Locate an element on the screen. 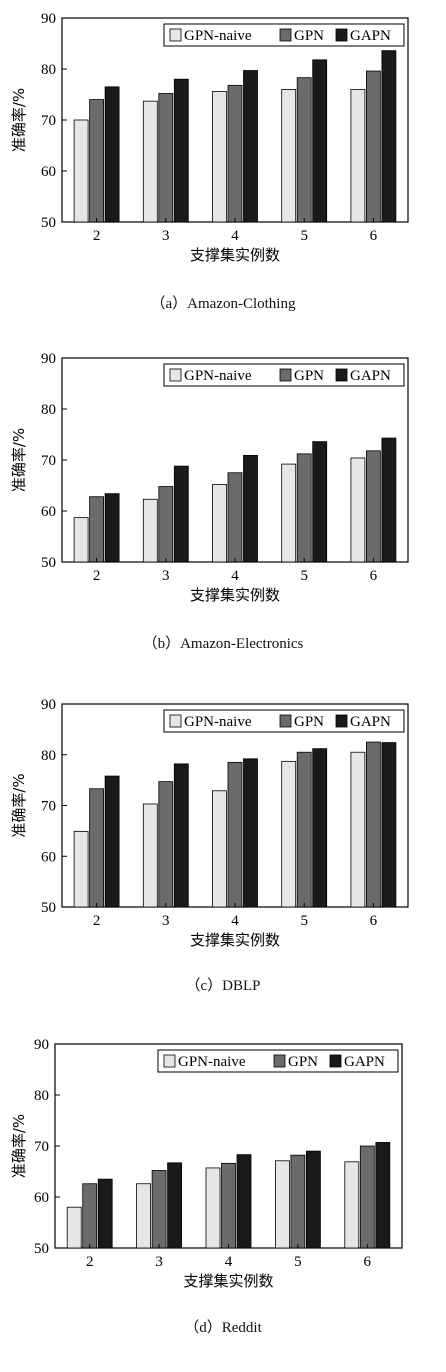  chart-caption: （b）Amazon-Electronics is located at coordinates (223, 644).